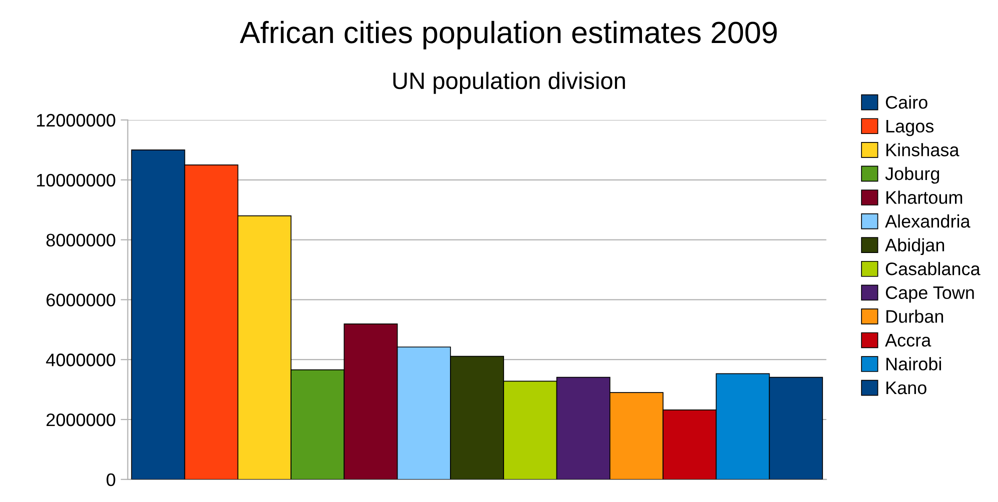  Describe the element at coordinates (914, 247) in the screenshot. I see `legend-label: Abidjan` at that location.